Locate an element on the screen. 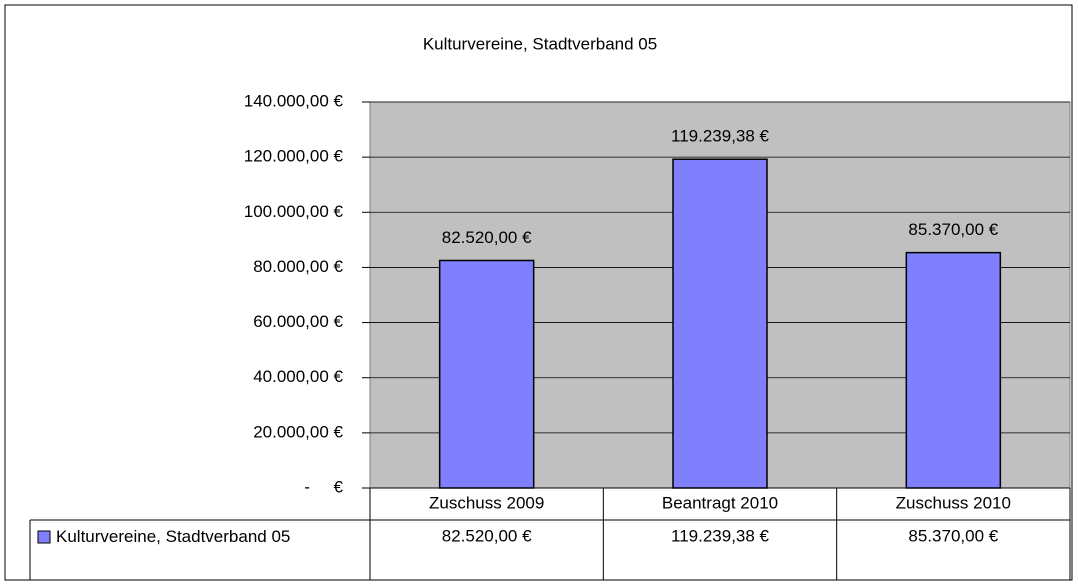 The width and height of the screenshot is (1078, 587). legend-swatch is located at coordinates (44, 537).